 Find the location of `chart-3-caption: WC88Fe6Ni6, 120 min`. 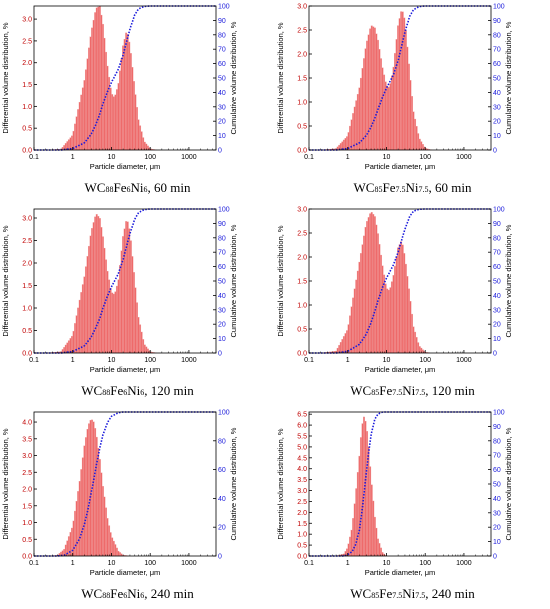

chart-3-caption: WC88Fe6Ni6, 120 min is located at coordinates (137, 391).